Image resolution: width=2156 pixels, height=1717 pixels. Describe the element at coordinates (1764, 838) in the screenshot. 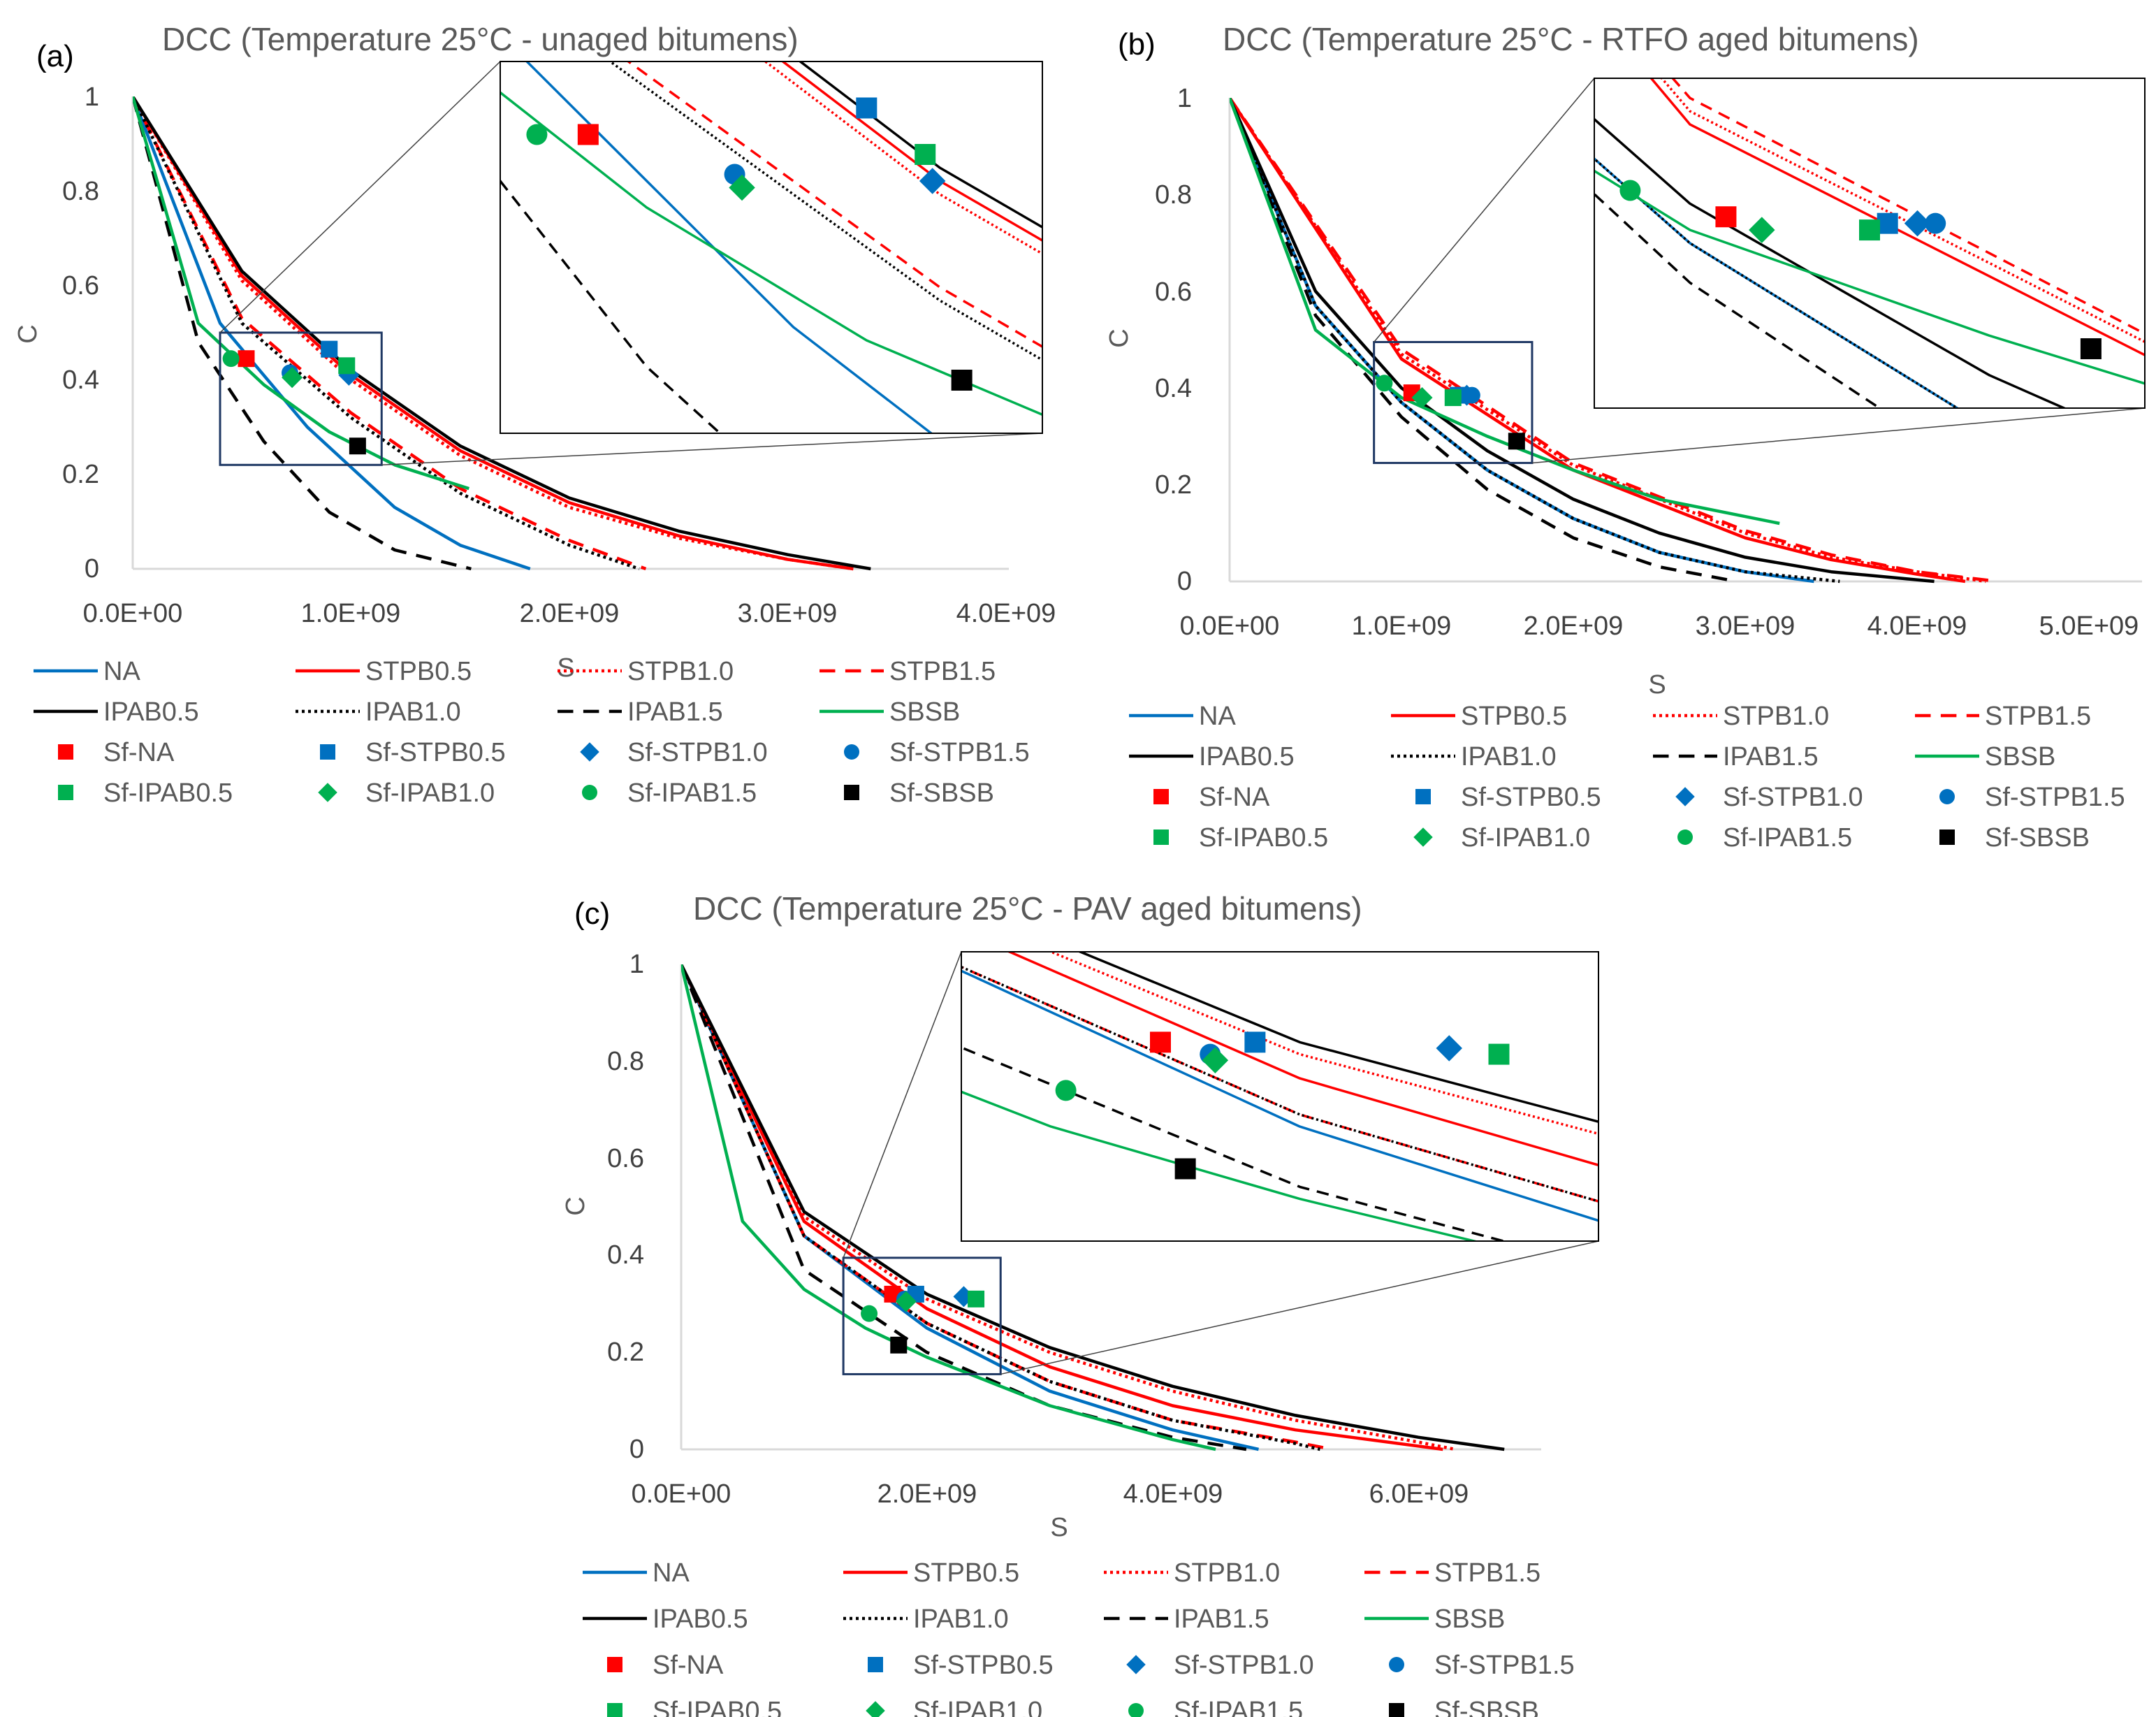

I see `legend-item-sf-ipab1-5: Sf-IPAB1.5` at that location.